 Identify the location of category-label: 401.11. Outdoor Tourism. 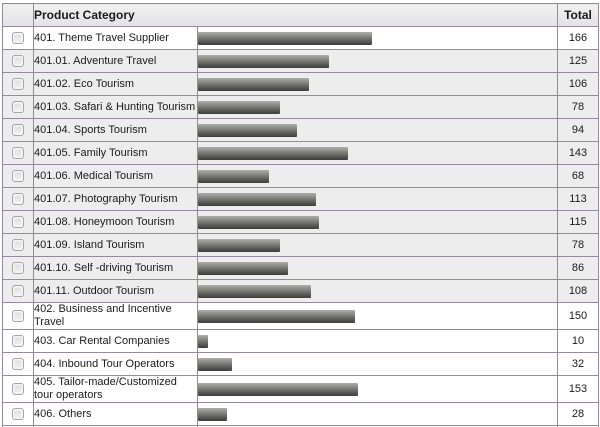
(115, 291).